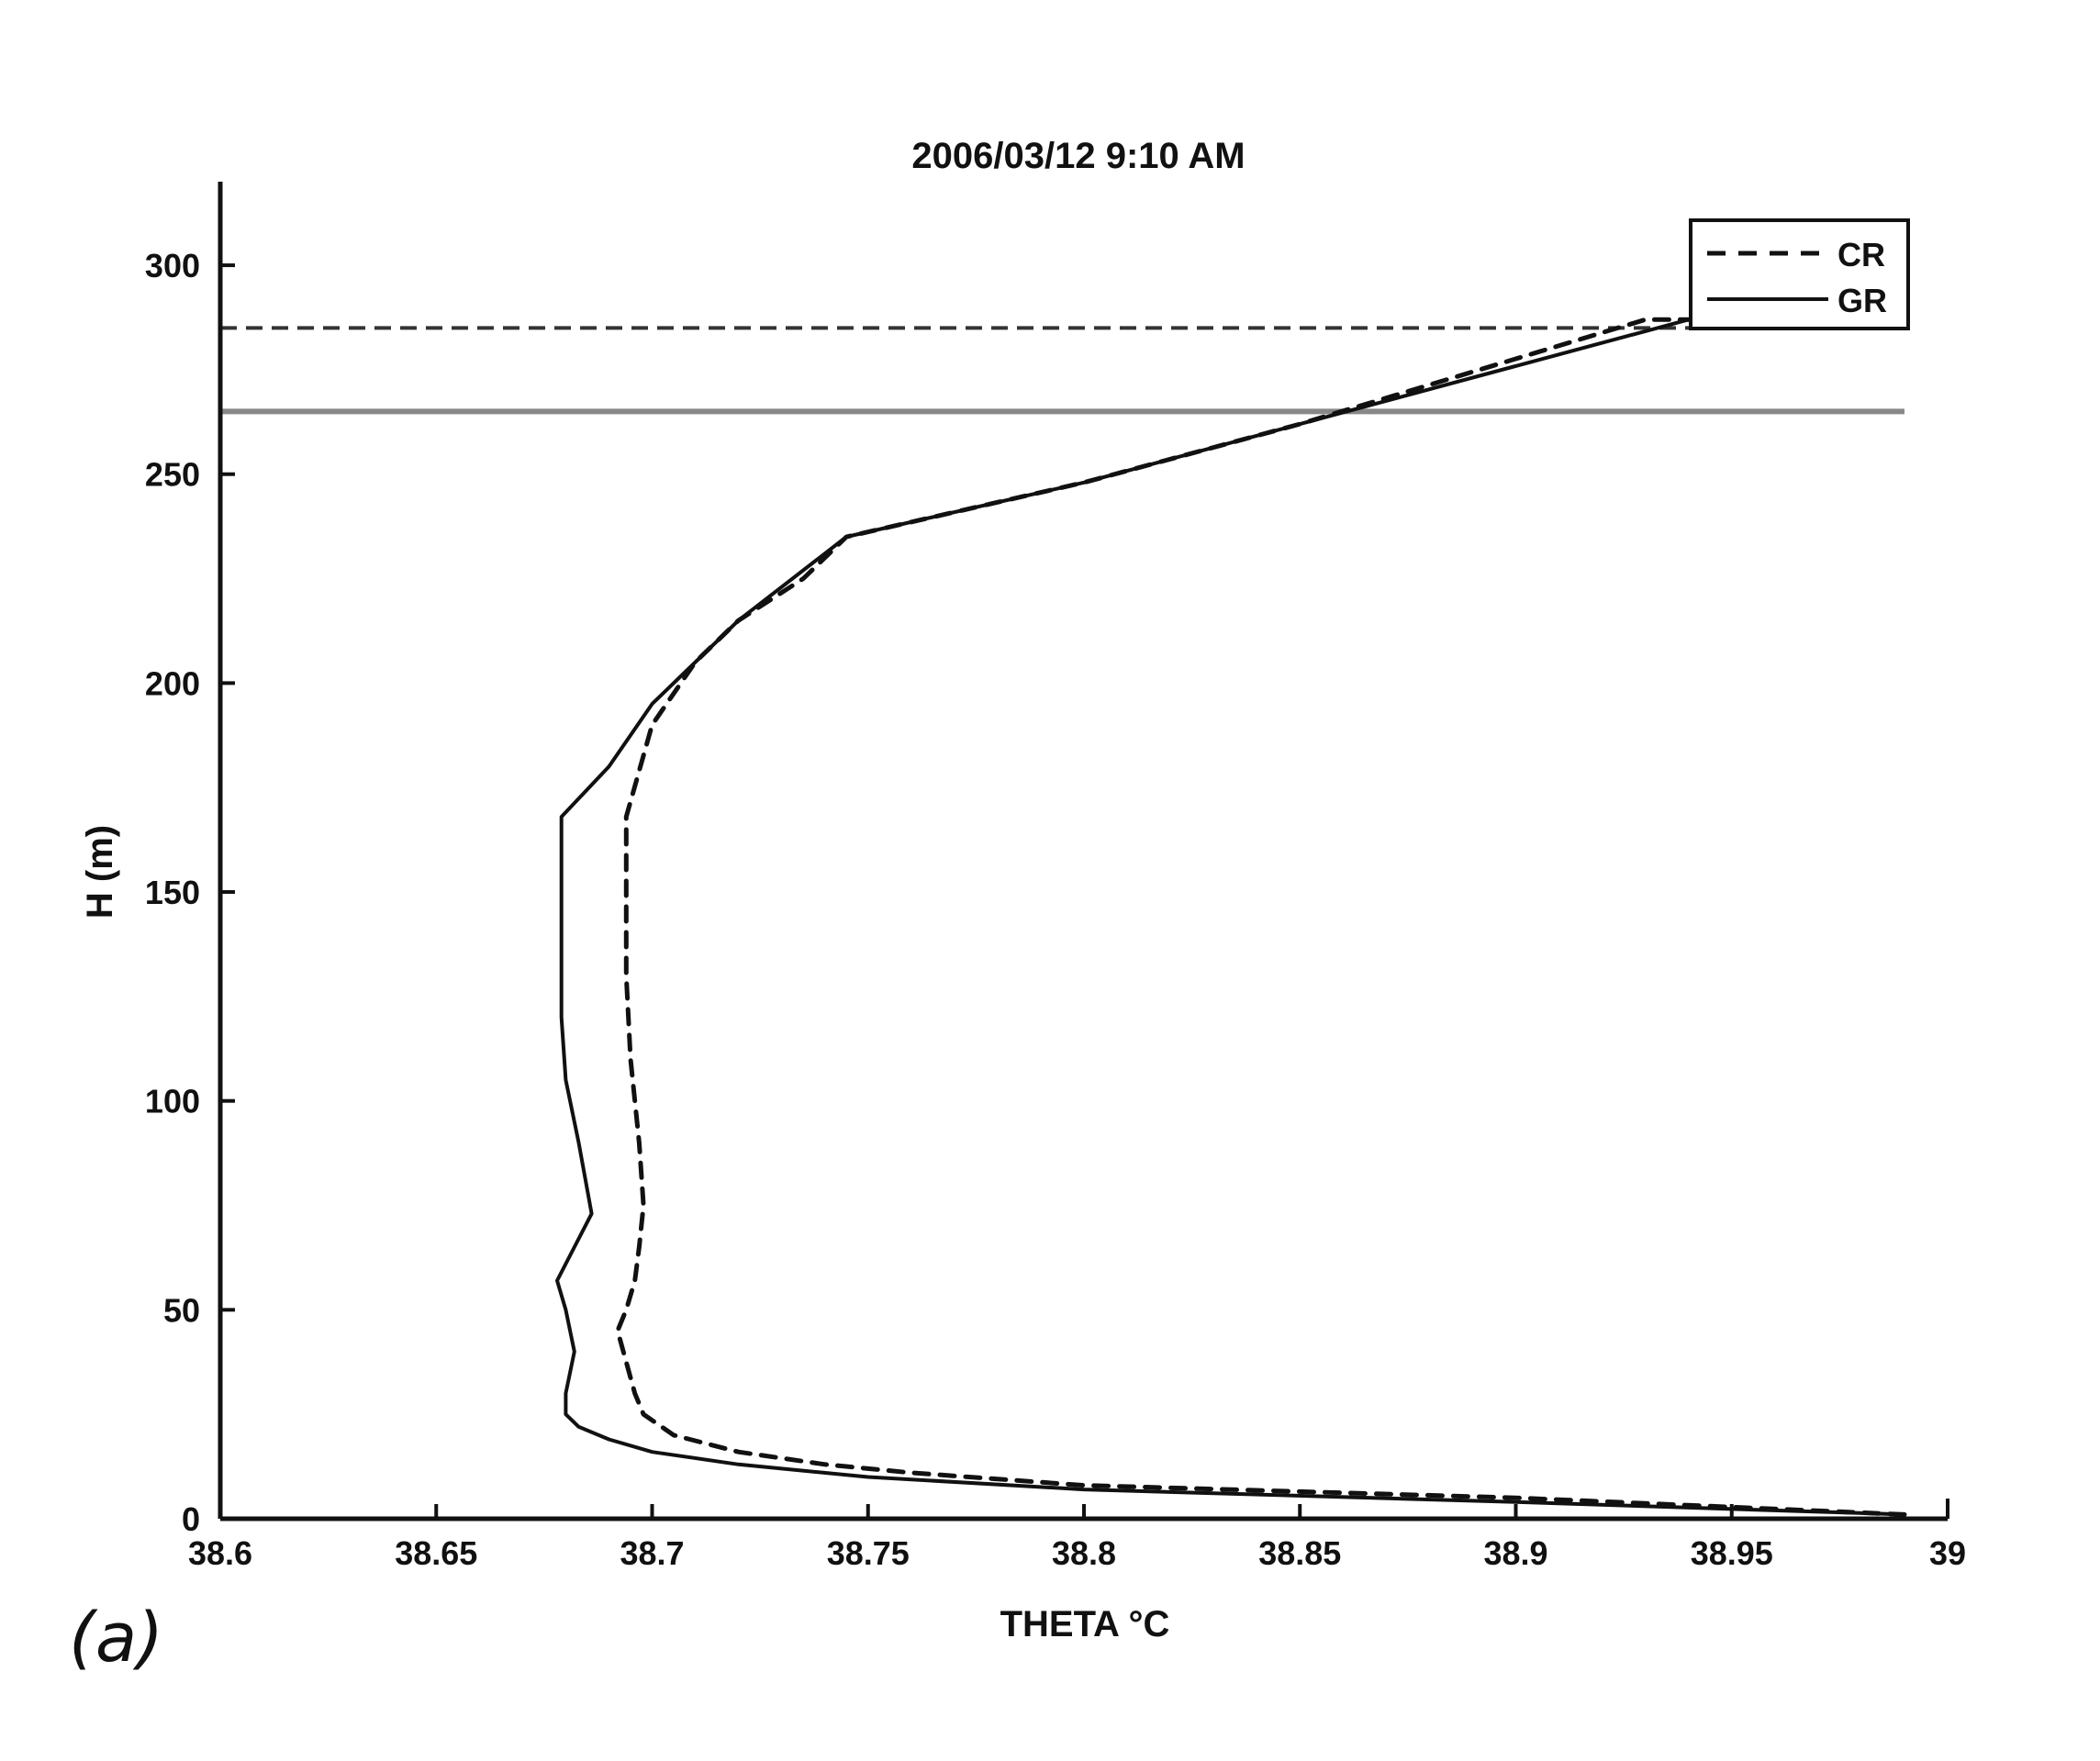 Image resolution: width=2100 pixels, height=1761 pixels. Describe the element at coordinates (116, 1638) in the screenshot. I see `panel-label: (a)` at that location.